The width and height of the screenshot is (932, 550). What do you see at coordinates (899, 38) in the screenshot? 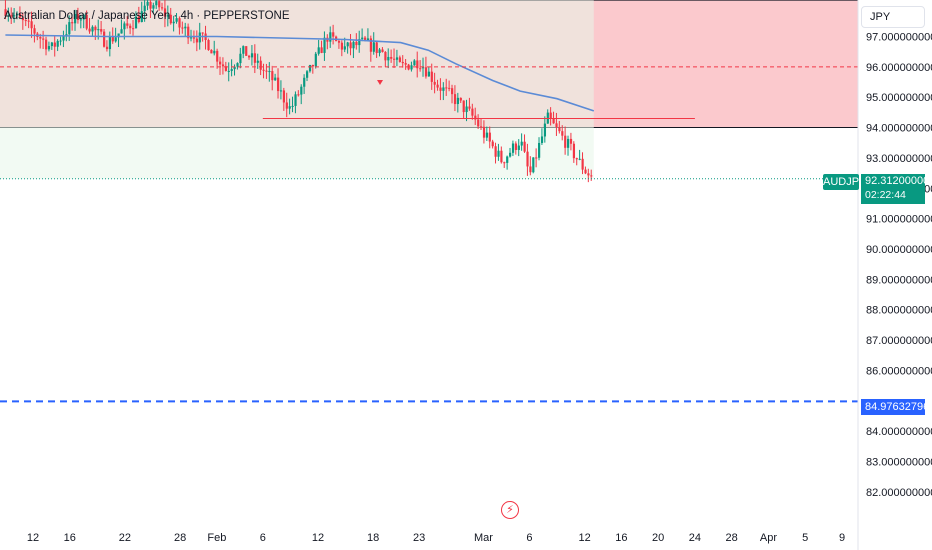
I see `price-tick-label: 97.000000000` at bounding box center [899, 38].